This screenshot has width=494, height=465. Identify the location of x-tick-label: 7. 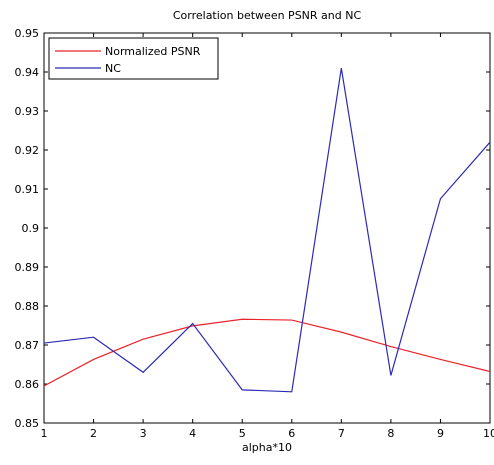
(341, 433).